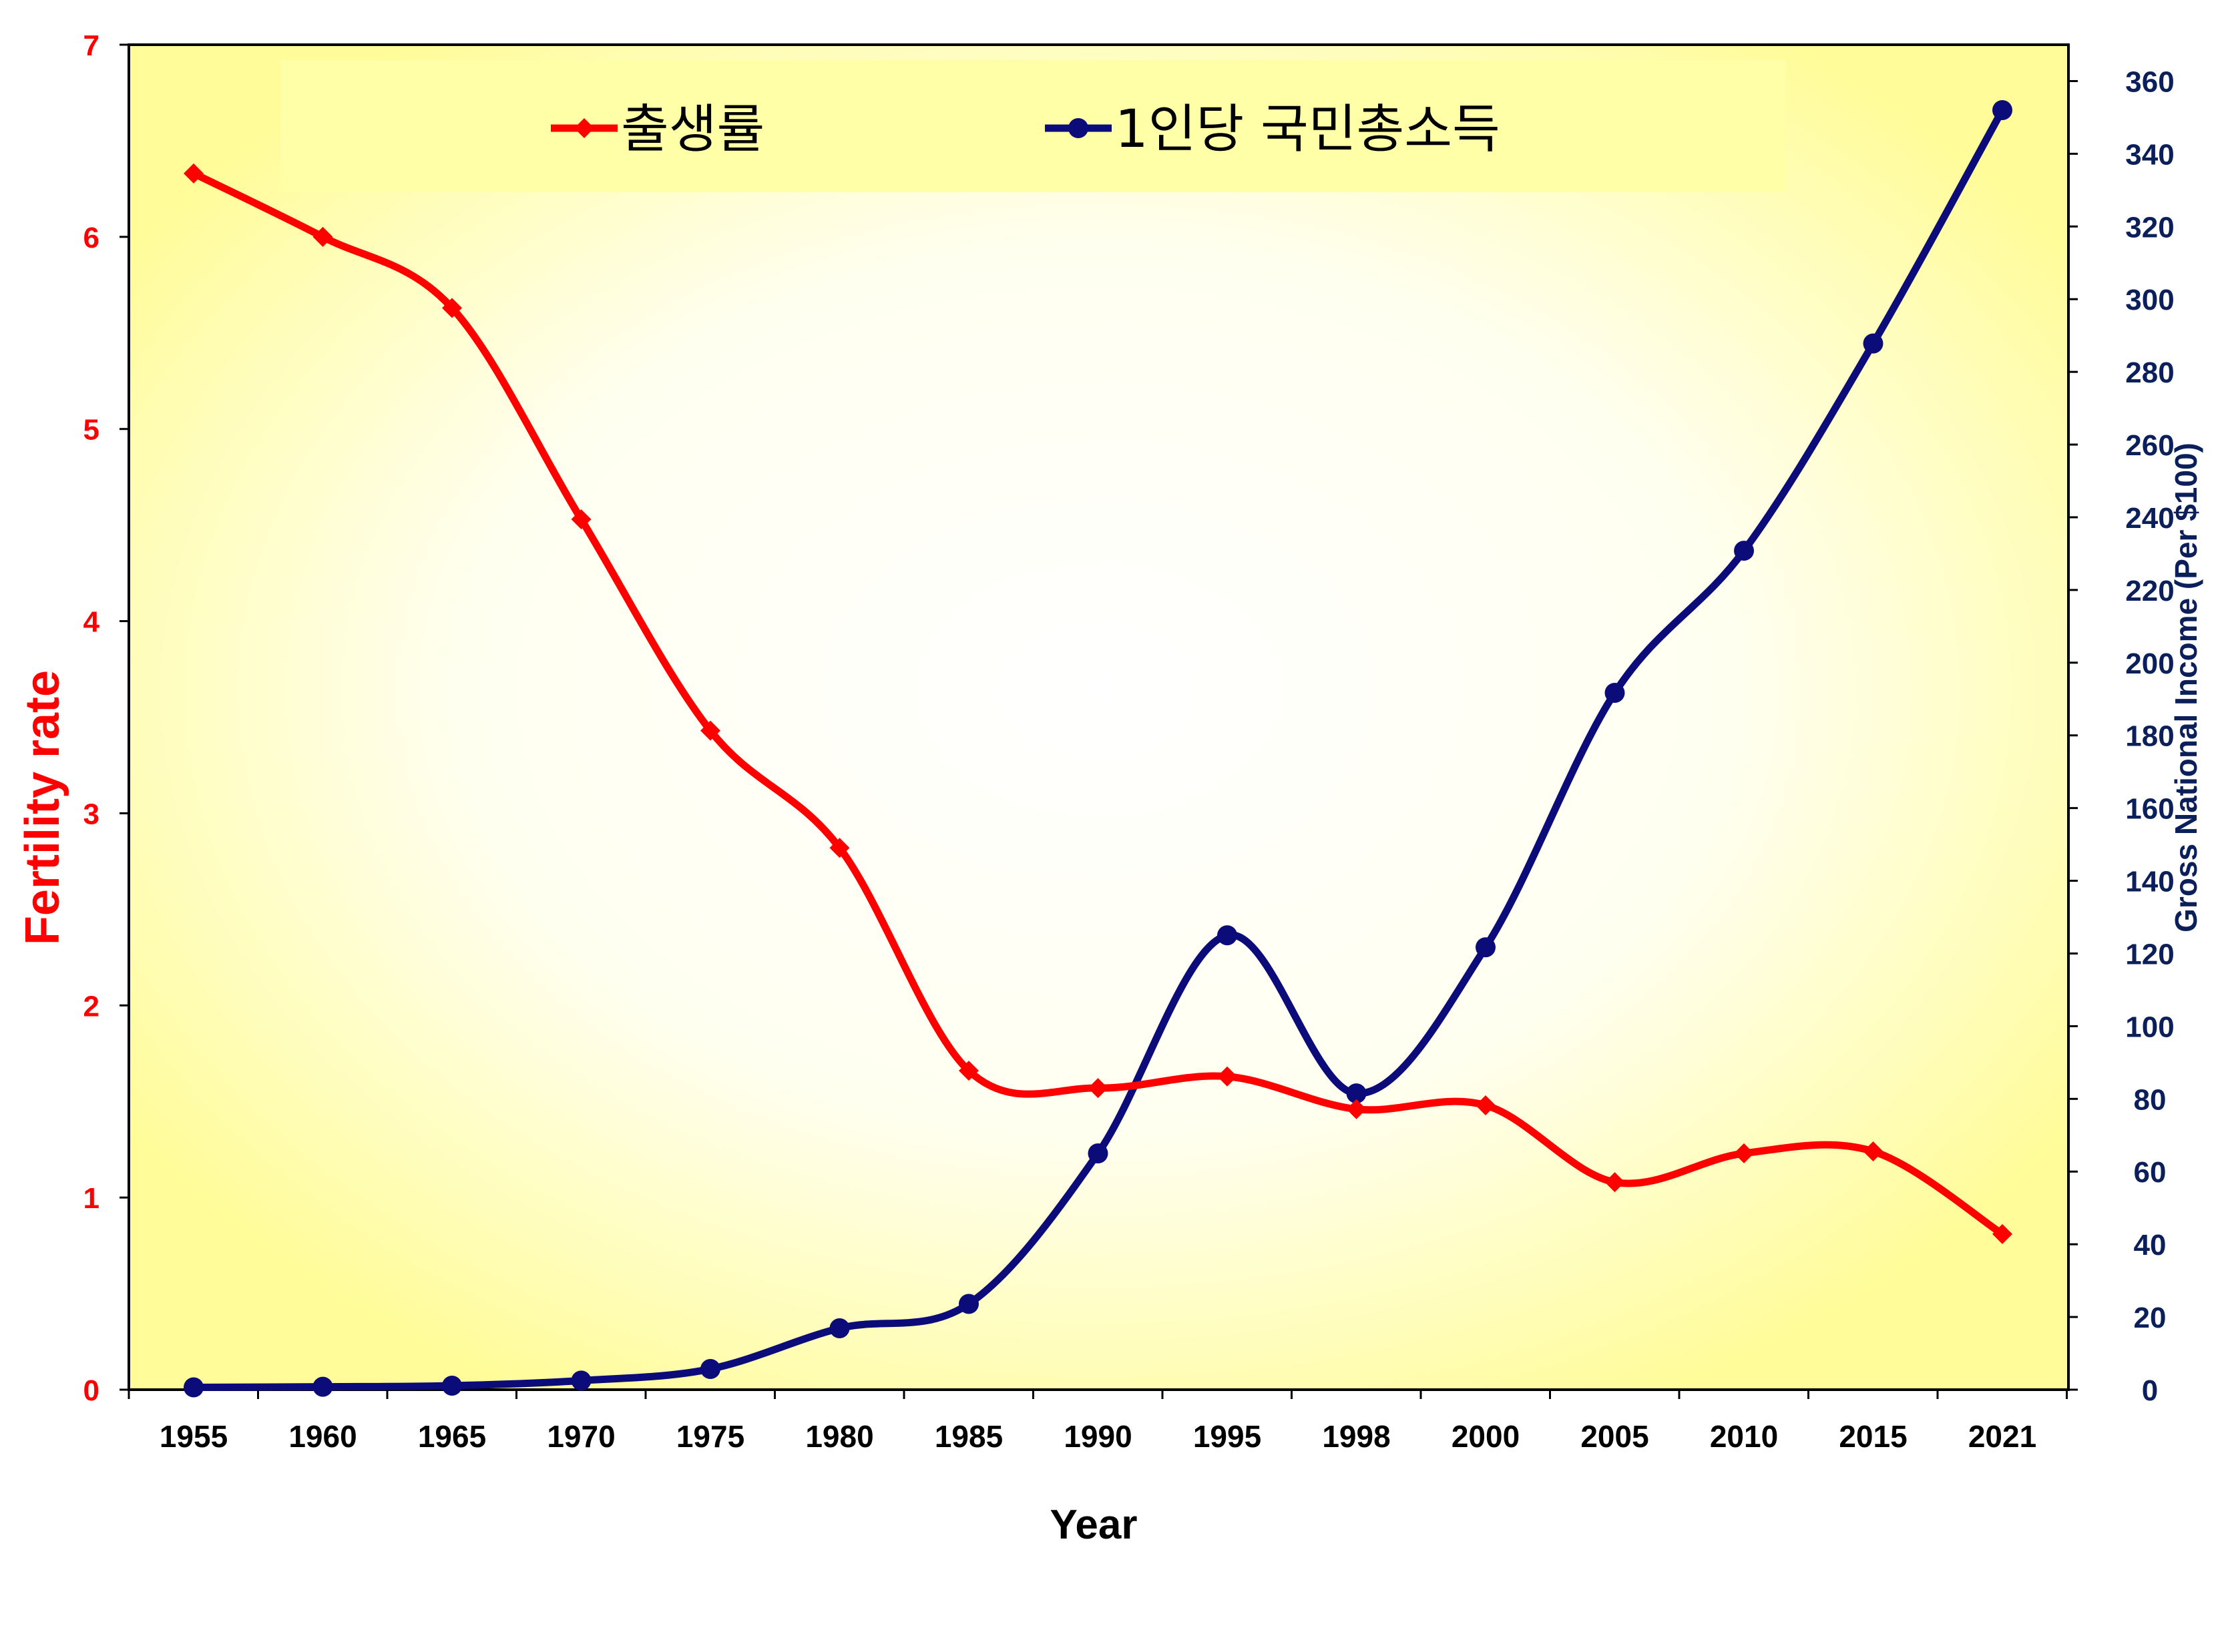 Image resolution: width=2218 pixels, height=1652 pixels. I want to click on y-left-tick-label: 2, so click(91, 1006).